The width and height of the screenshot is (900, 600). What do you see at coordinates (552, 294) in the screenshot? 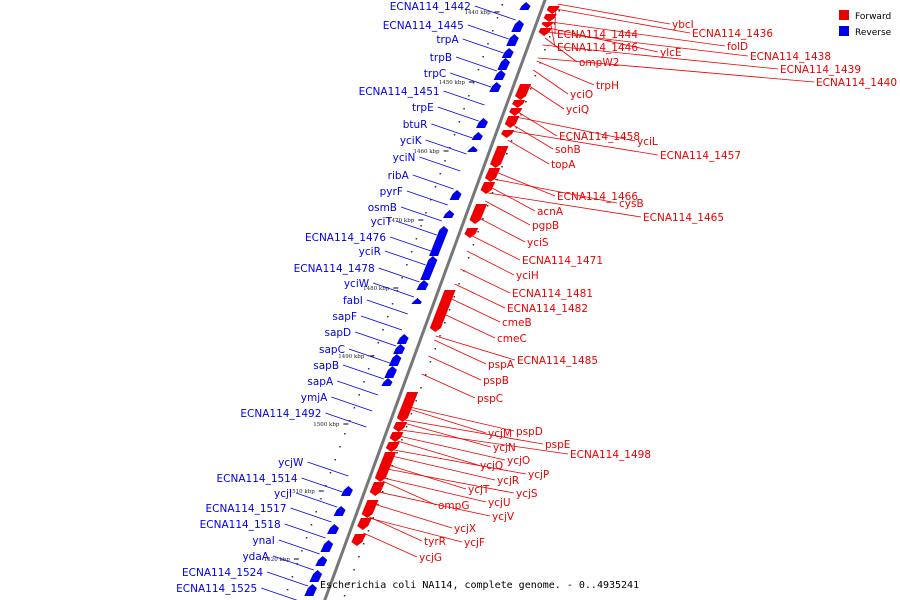
I see `forward-gene-label: ECNA114_1481` at bounding box center [552, 294].